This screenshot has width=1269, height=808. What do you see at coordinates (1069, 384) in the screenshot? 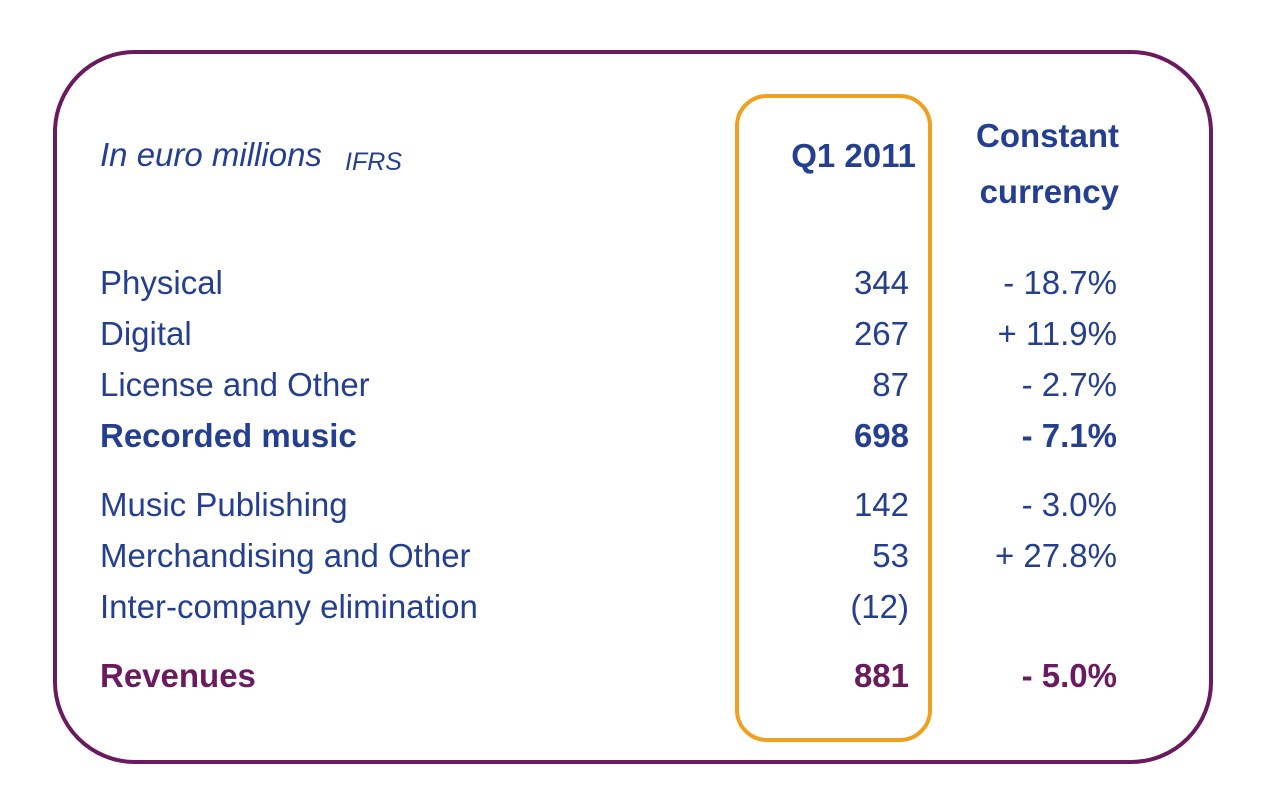
I see `row-change: - 2.7%` at bounding box center [1069, 384].